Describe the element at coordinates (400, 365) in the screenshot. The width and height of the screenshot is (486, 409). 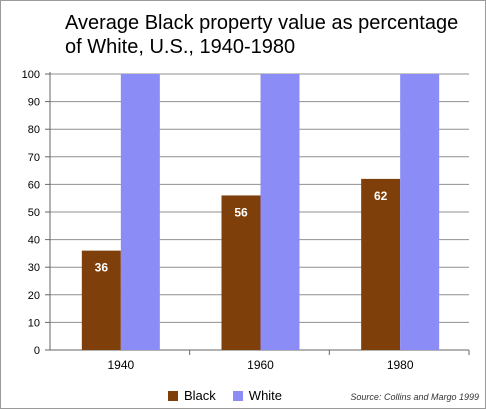
I see `x-tick-label: 1980` at that location.